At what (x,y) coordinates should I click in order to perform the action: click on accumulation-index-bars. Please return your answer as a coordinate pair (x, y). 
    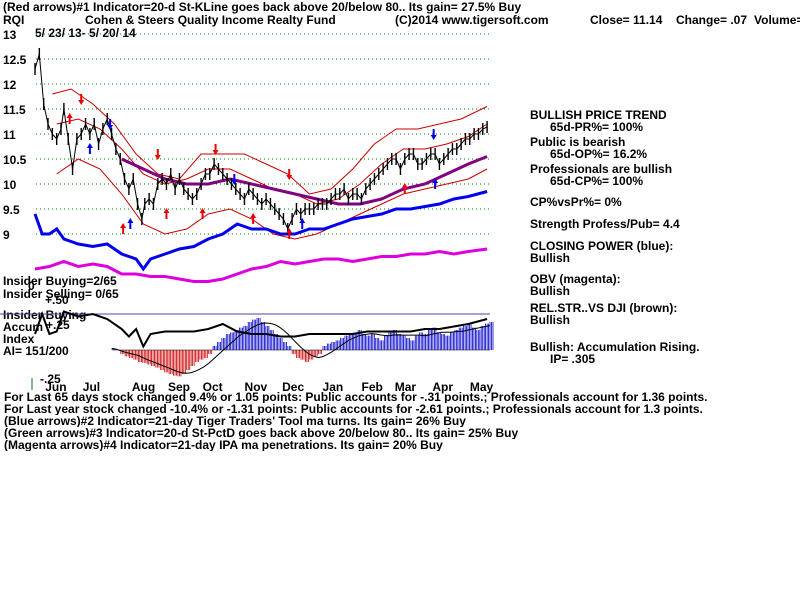
    Looking at the image, I should click on (302, 347).